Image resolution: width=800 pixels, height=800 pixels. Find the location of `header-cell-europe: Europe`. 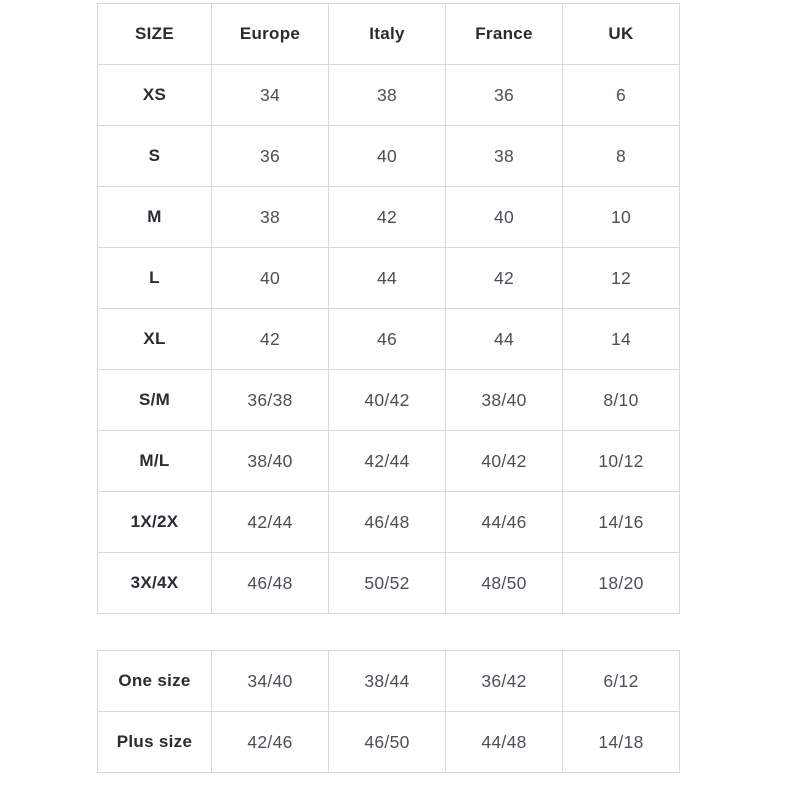

header-cell-europe: Europe is located at coordinates (270, 34).